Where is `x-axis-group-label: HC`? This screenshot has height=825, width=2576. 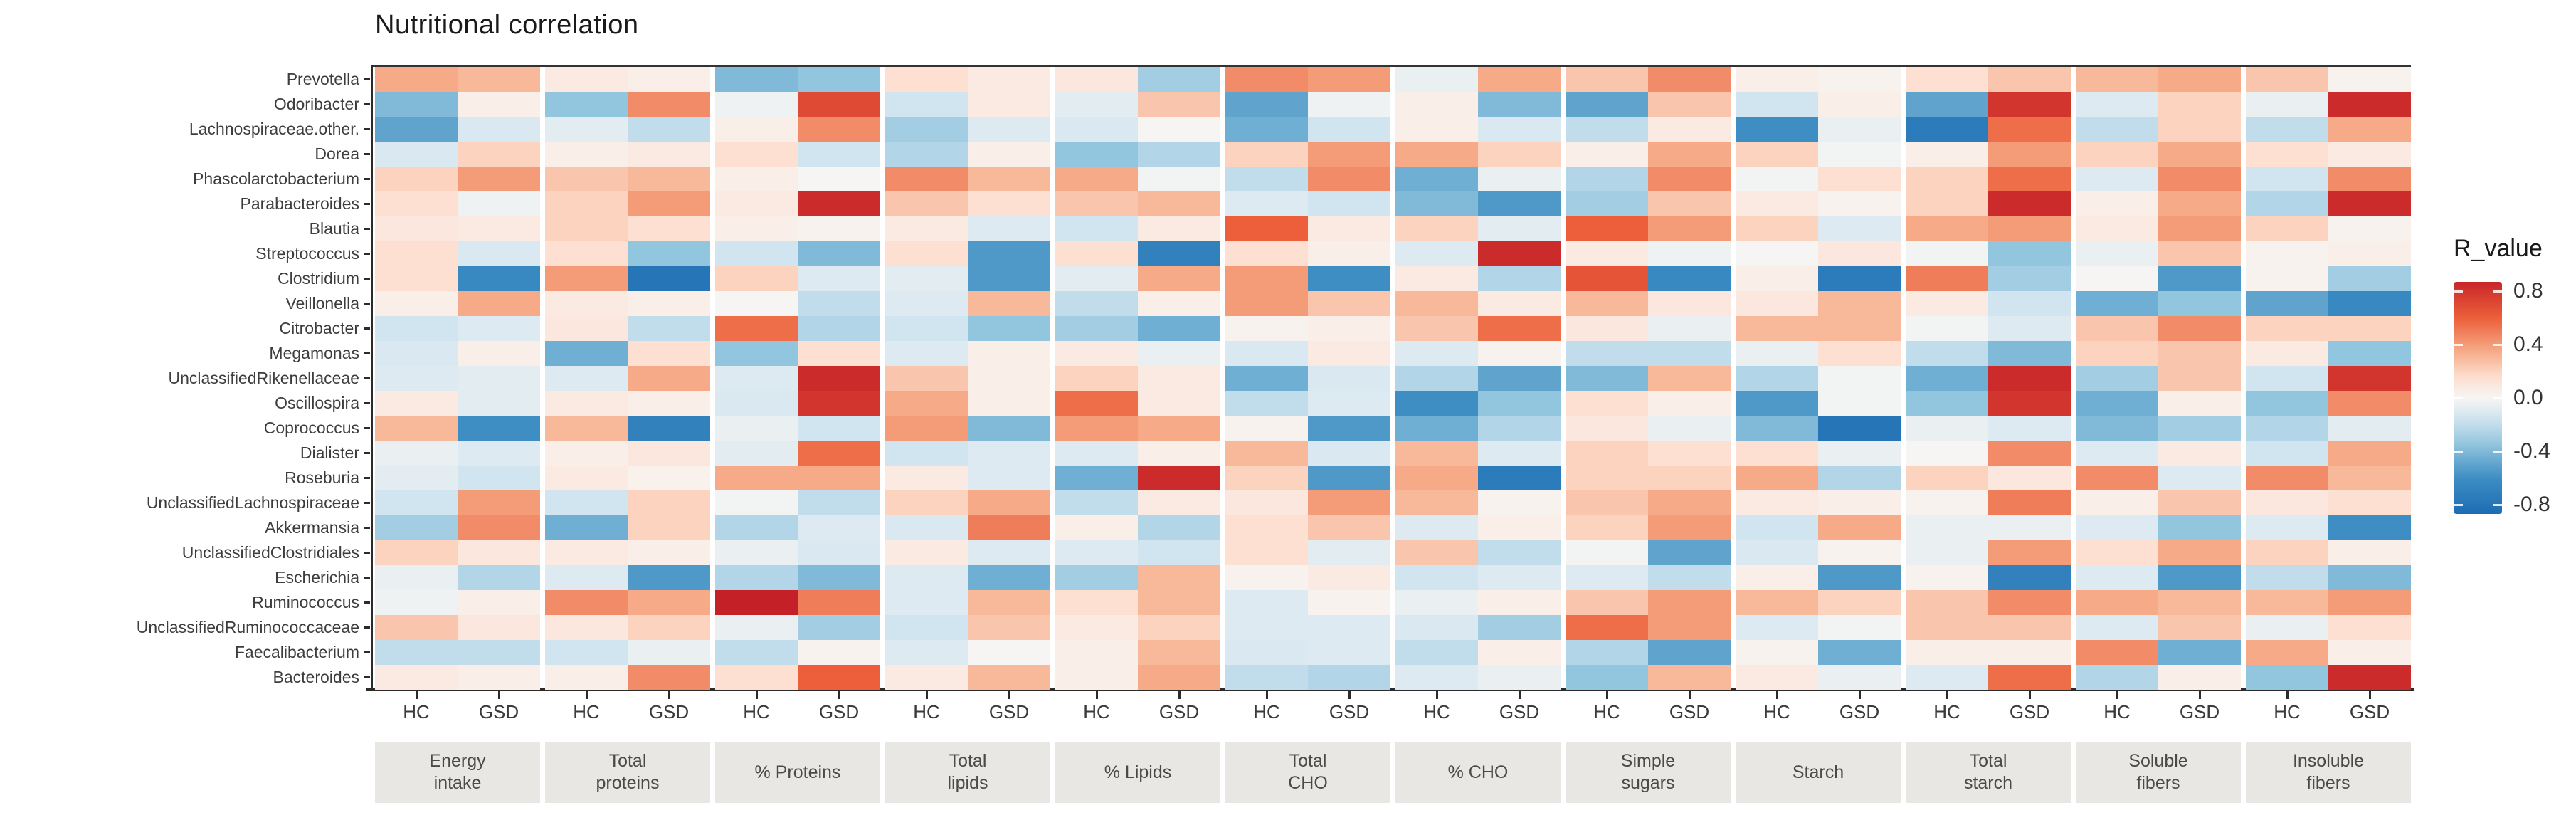
x-axis-group-label: HC is located at coordinates (1096, 711).